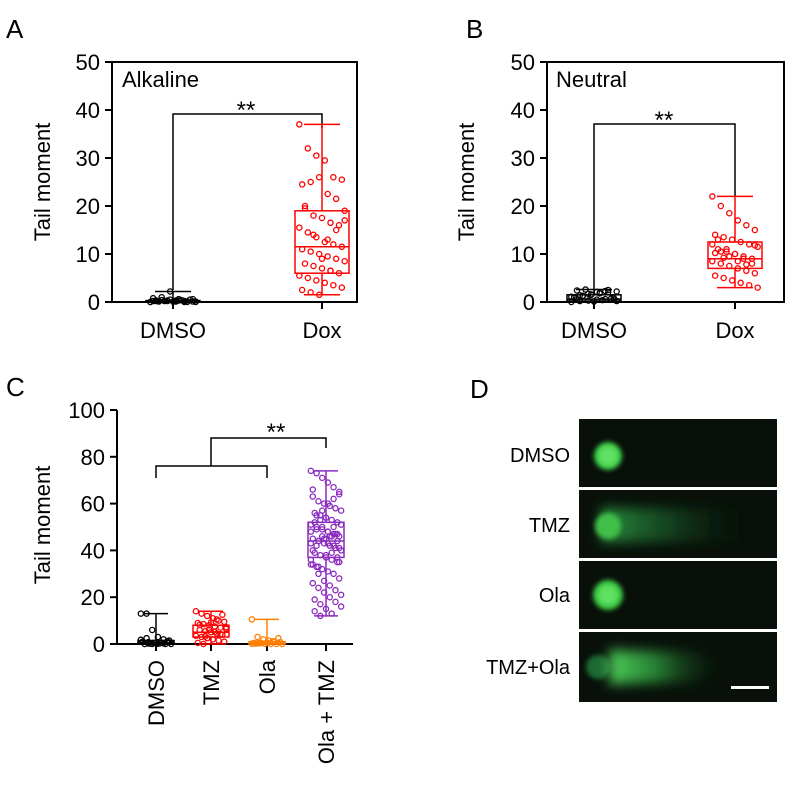 This screenshot has height=804, width=792. What do you see at coordinates (523, 62) in the screenshot?
I see `b-ytick-label: 50` at bounding box center [523, 62].